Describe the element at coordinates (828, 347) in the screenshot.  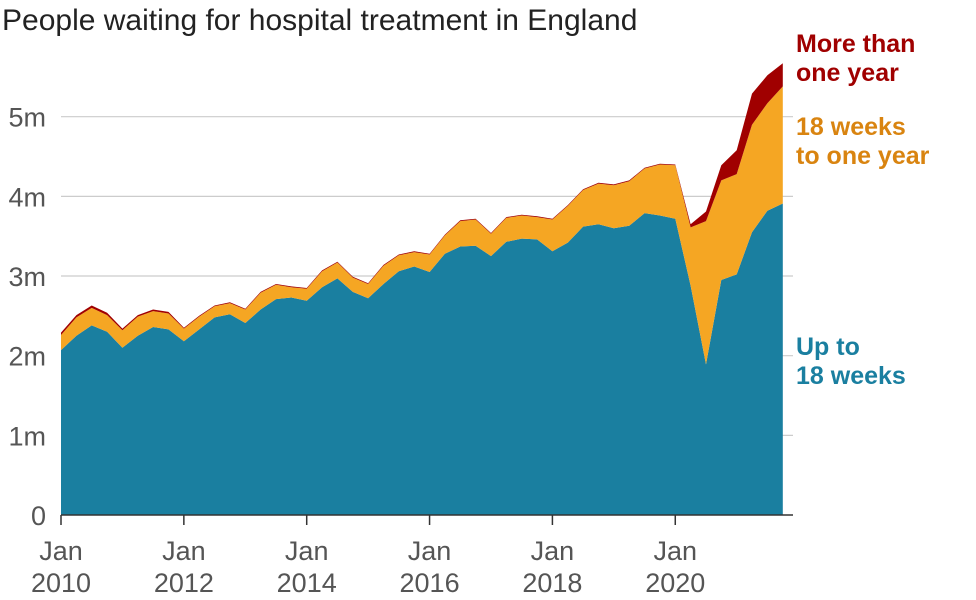
I see `label-up-to-18-weeks-line1: Up to` at that location.